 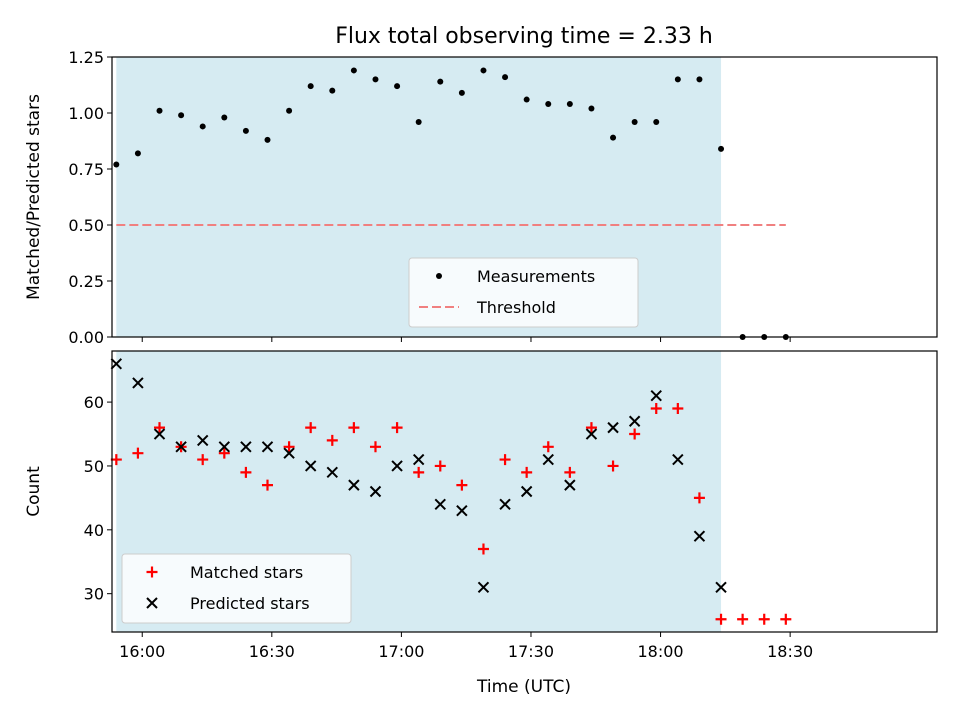 I want to click on legend-label: Predicted stars, so click(x=250, y=603).